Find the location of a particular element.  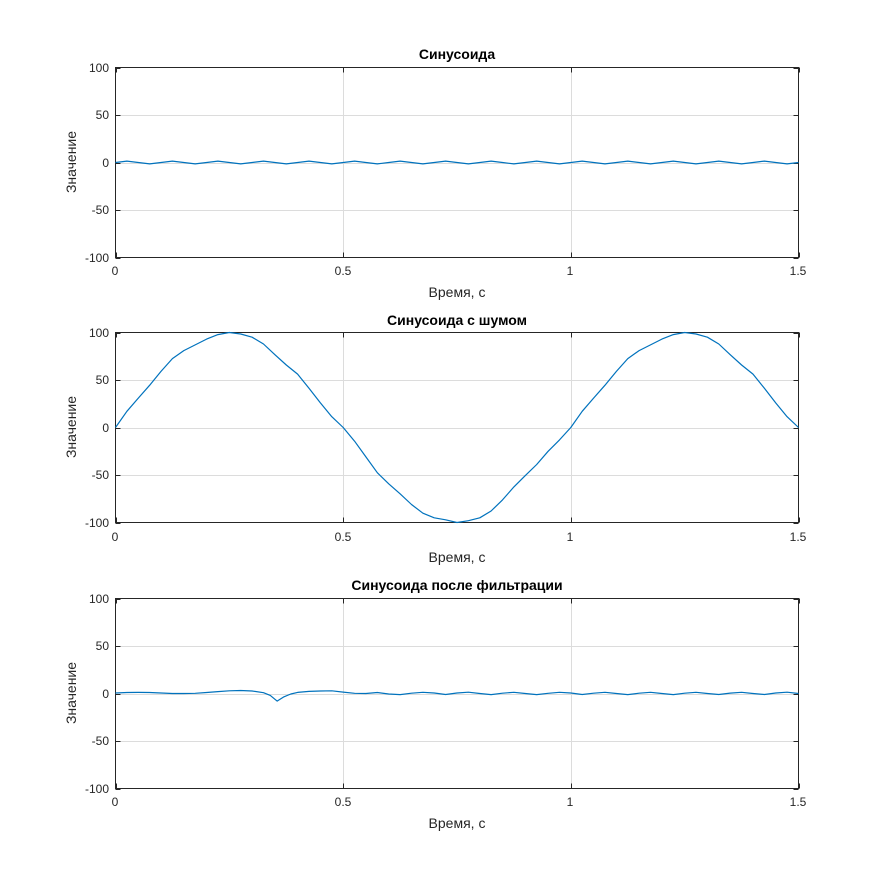

y-axis-label-2: Значение is located at coordinates (71, 427).